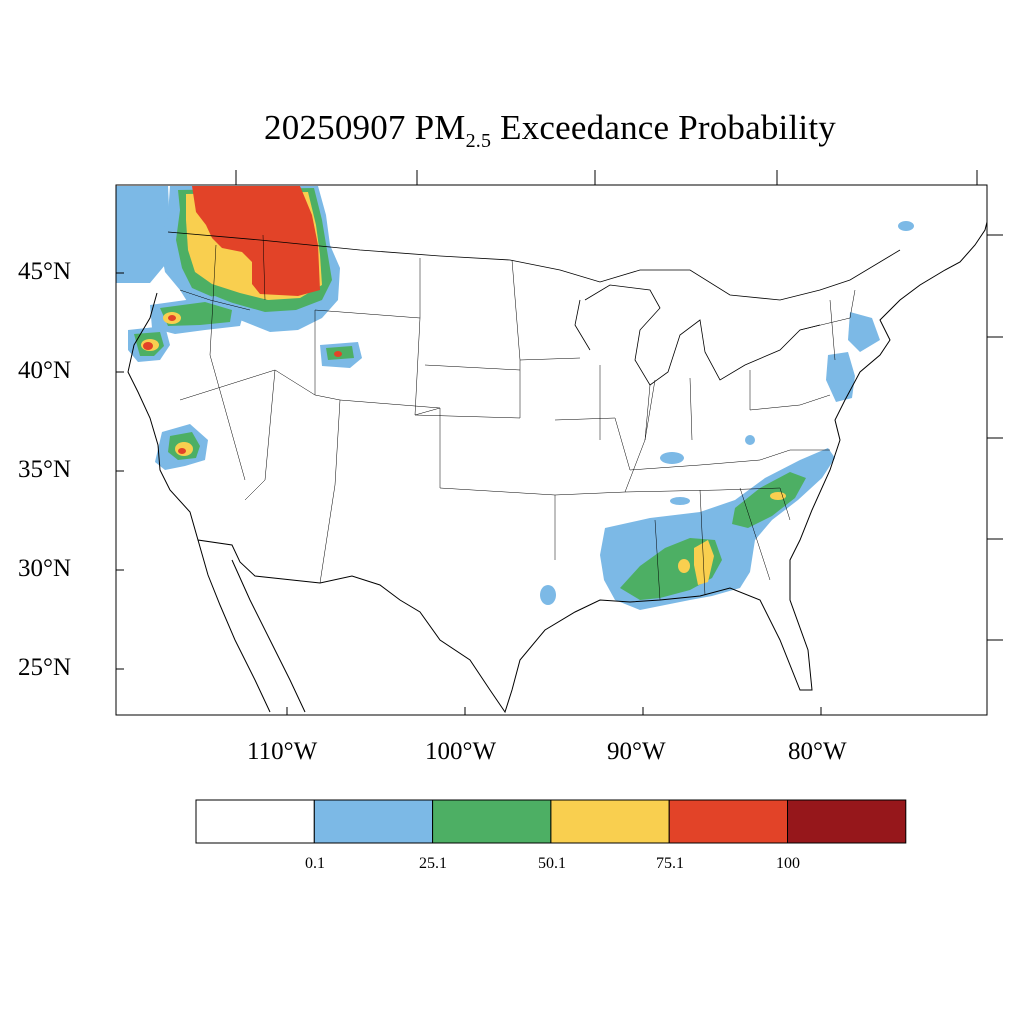  Describe the element at coordinates (552, 863) in the screenshot. I see `colorbar-label-2: 50.1` at that location.